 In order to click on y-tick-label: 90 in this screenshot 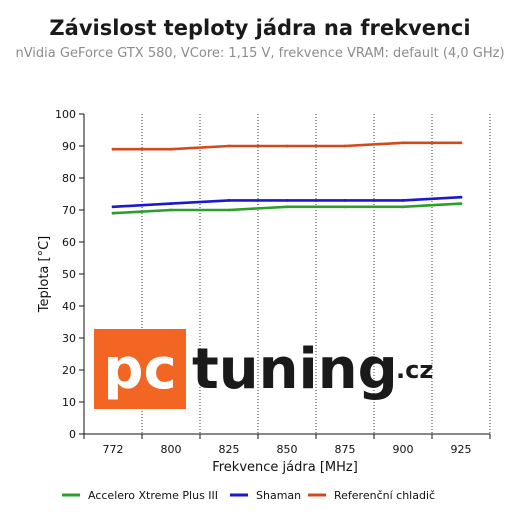, I will do `click(69, 146)`.